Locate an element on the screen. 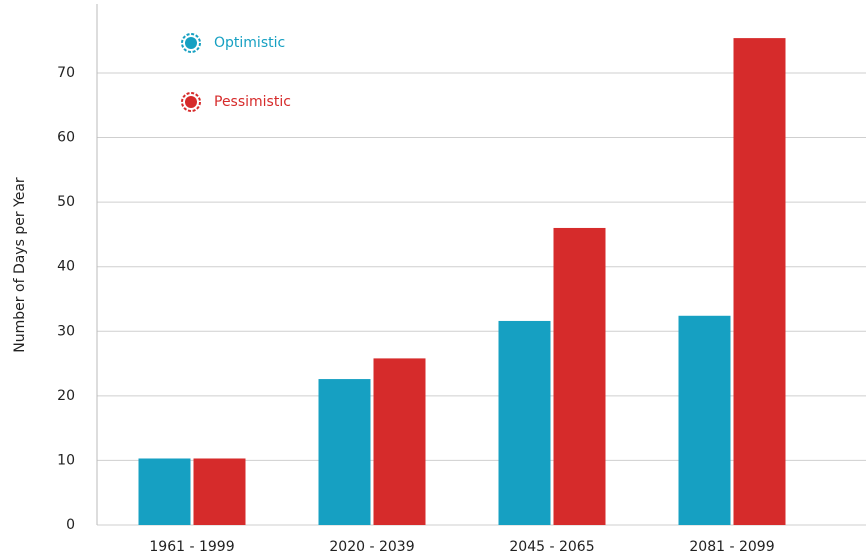  y-tick-label: 50 is located at coordinates (66, 202).